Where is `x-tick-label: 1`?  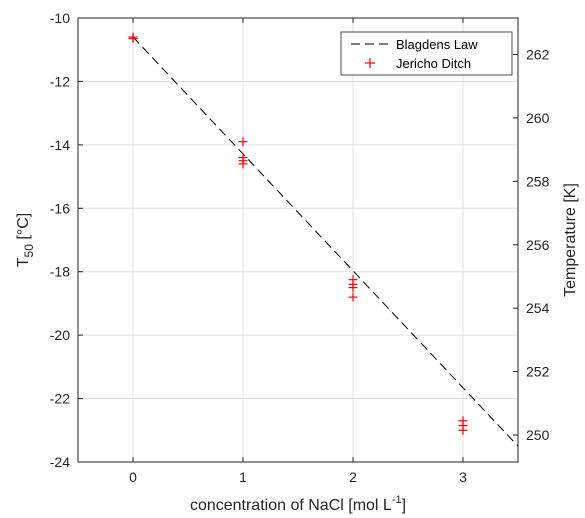
x-tick-label: 1 is located at coordinates (243, 477).